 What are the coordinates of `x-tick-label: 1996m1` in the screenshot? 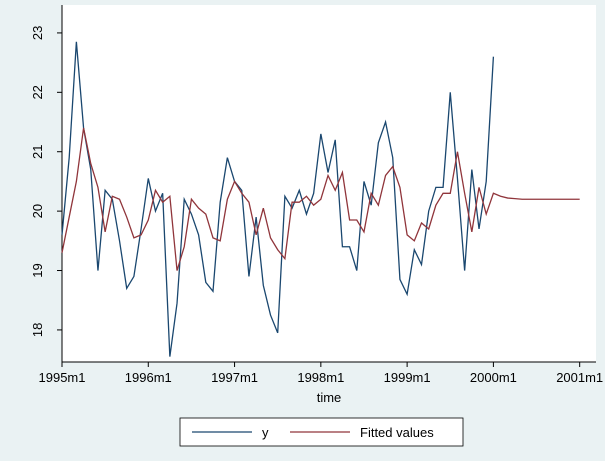 It's located at (148, 377).